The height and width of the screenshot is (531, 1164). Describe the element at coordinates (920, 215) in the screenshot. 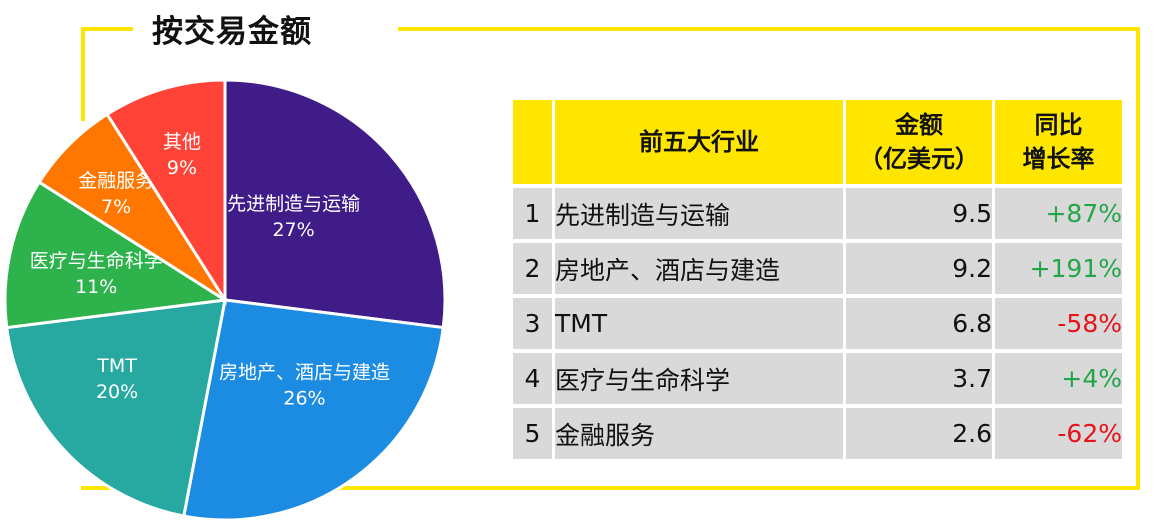

I see `row-amount: 9.5` at that location.